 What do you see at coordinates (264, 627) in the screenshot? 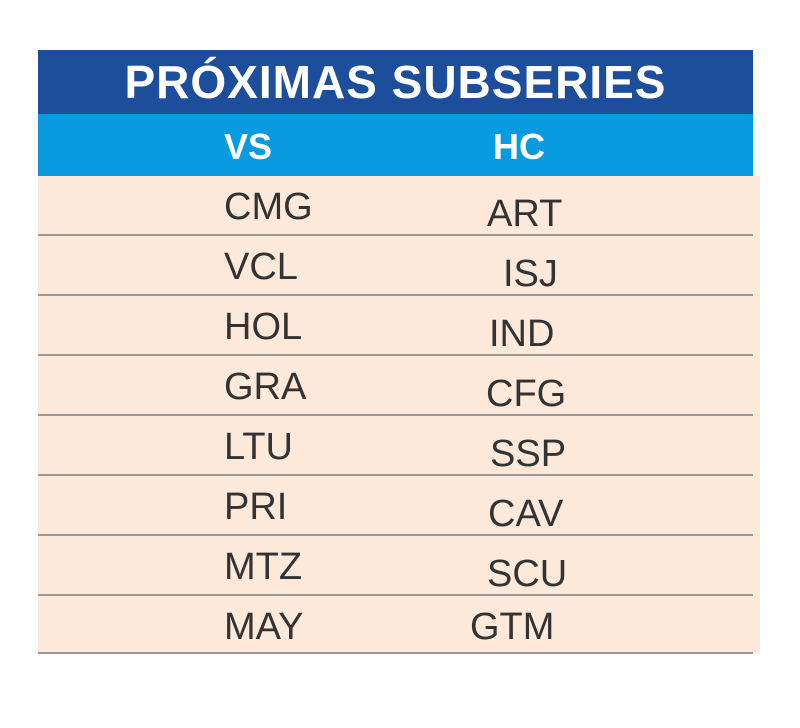
I see `cell-vs: MAY` at bounding box center [264, 627].